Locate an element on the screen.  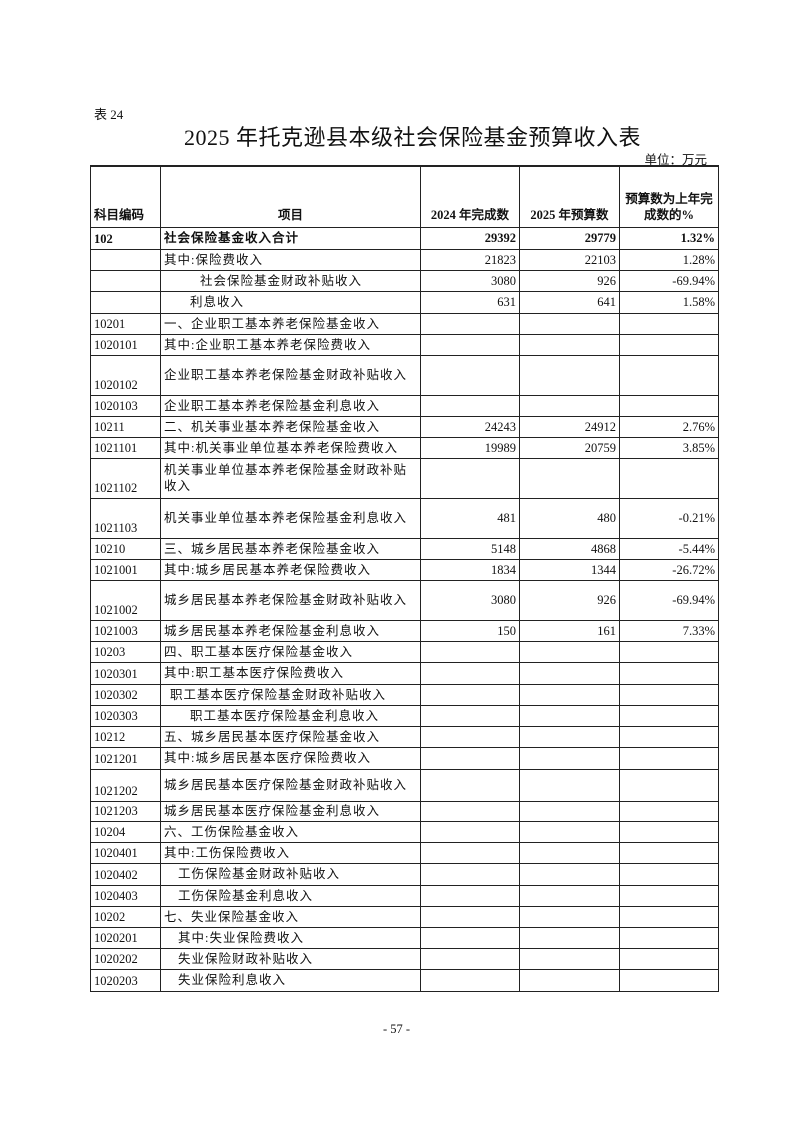
item-cell: 其中:机关事业单位基本养老保险费收入 is located at coordinates (290, 447).